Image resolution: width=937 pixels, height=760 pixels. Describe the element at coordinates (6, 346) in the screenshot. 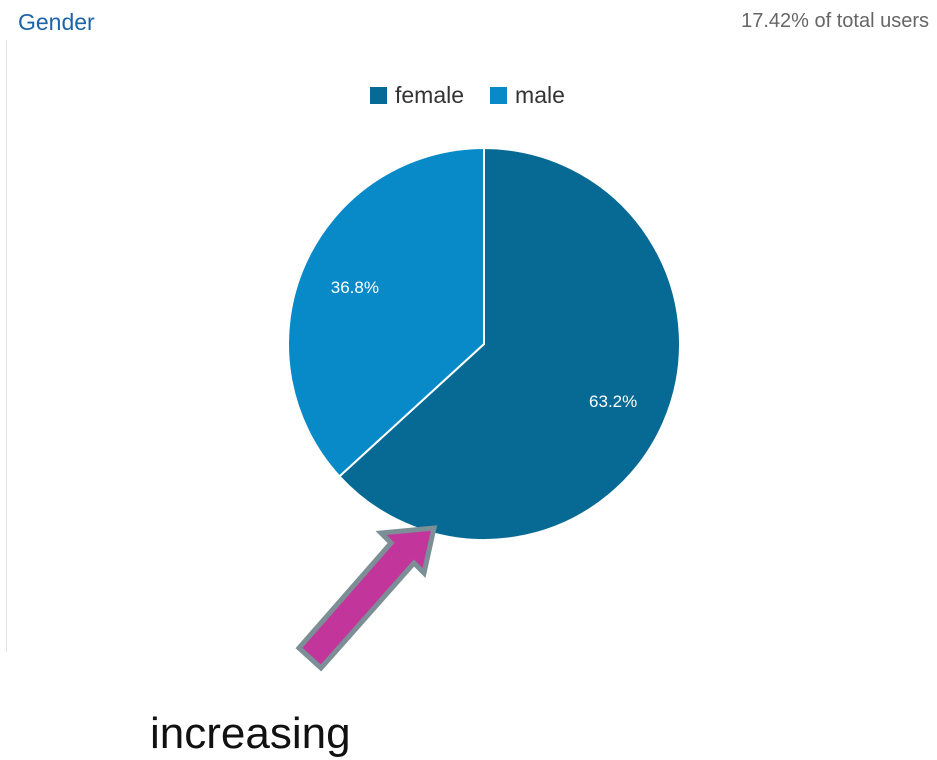

I see `card-divider` at that location.